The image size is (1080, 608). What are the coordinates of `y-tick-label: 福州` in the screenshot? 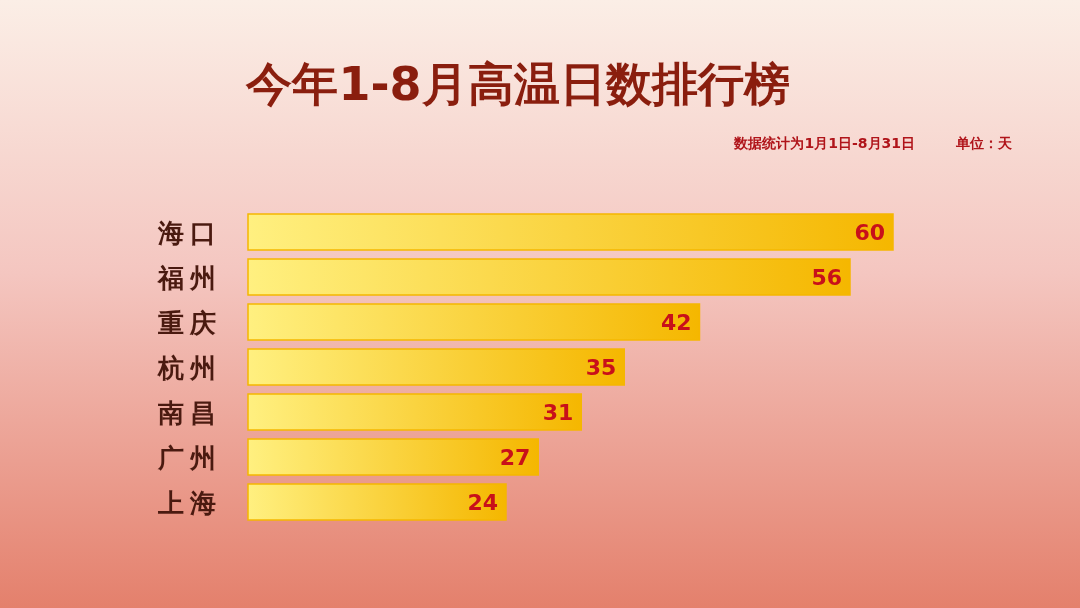 It's located at (189, 278).